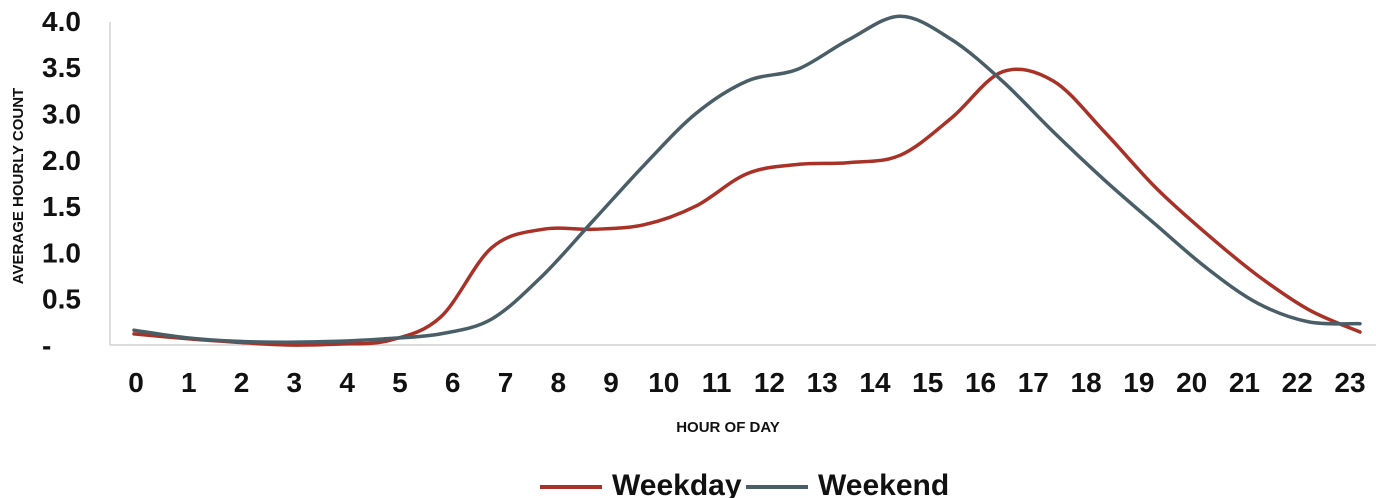  What do you see at coordinates (677, 483) in the screenshot?
I see `legend-label-weekday: Weekday` at bounding box center [677, 483].